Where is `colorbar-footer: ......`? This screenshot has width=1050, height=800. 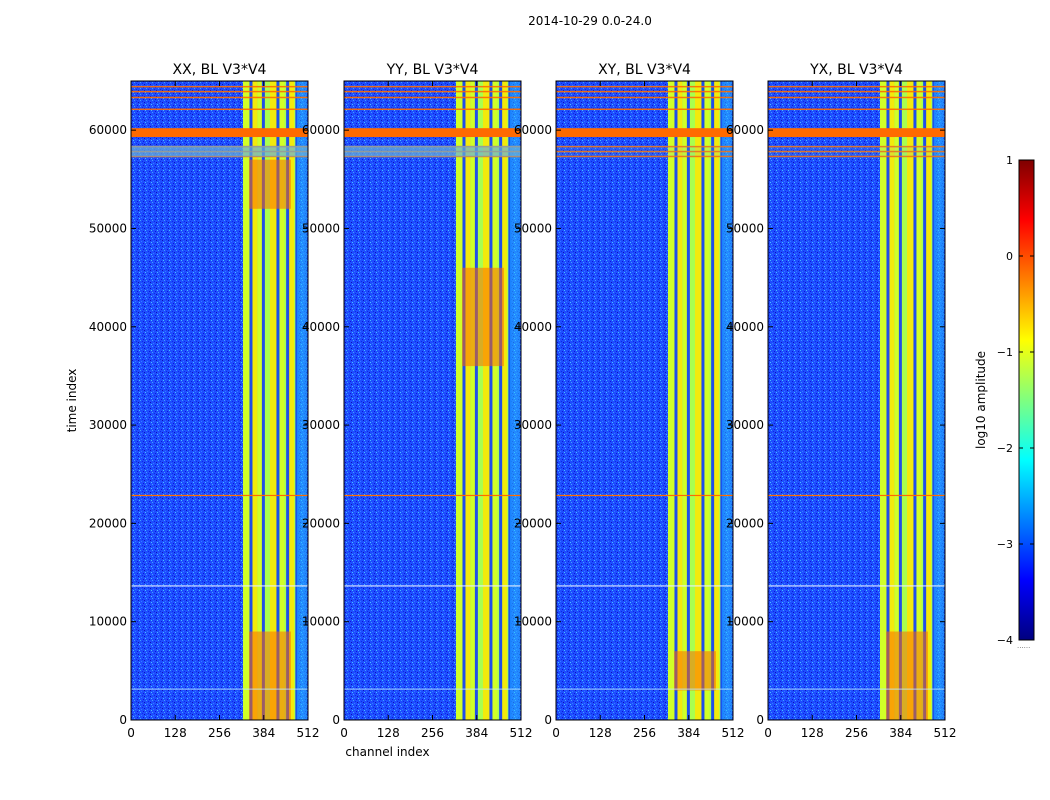
colorbar-footer: ...... is located at coordinates (1023, 646).